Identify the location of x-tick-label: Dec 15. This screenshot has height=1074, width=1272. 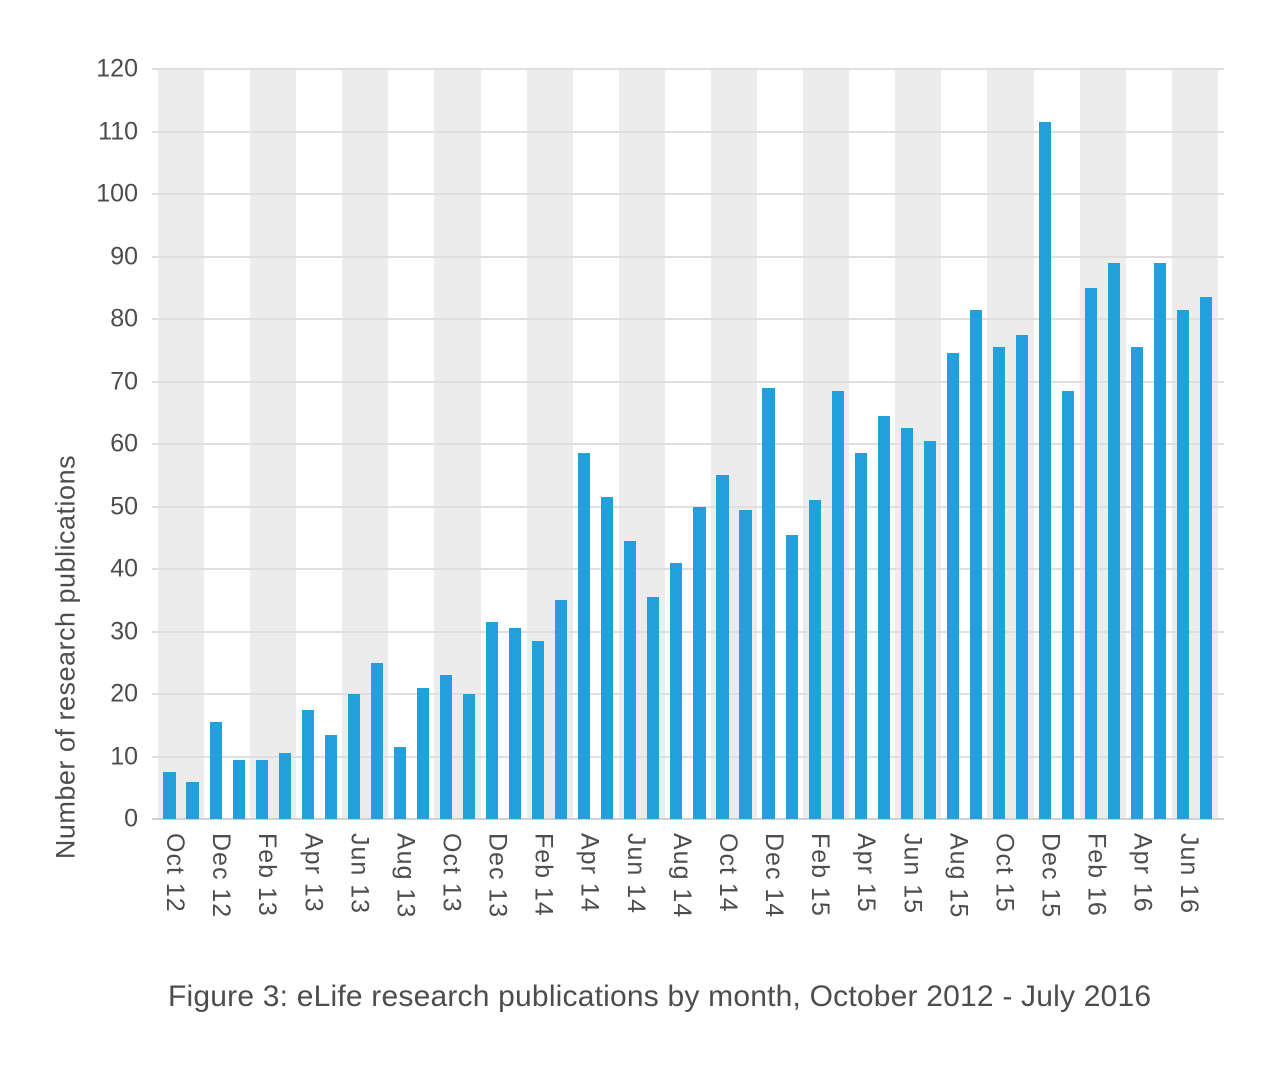
(1050, 876).